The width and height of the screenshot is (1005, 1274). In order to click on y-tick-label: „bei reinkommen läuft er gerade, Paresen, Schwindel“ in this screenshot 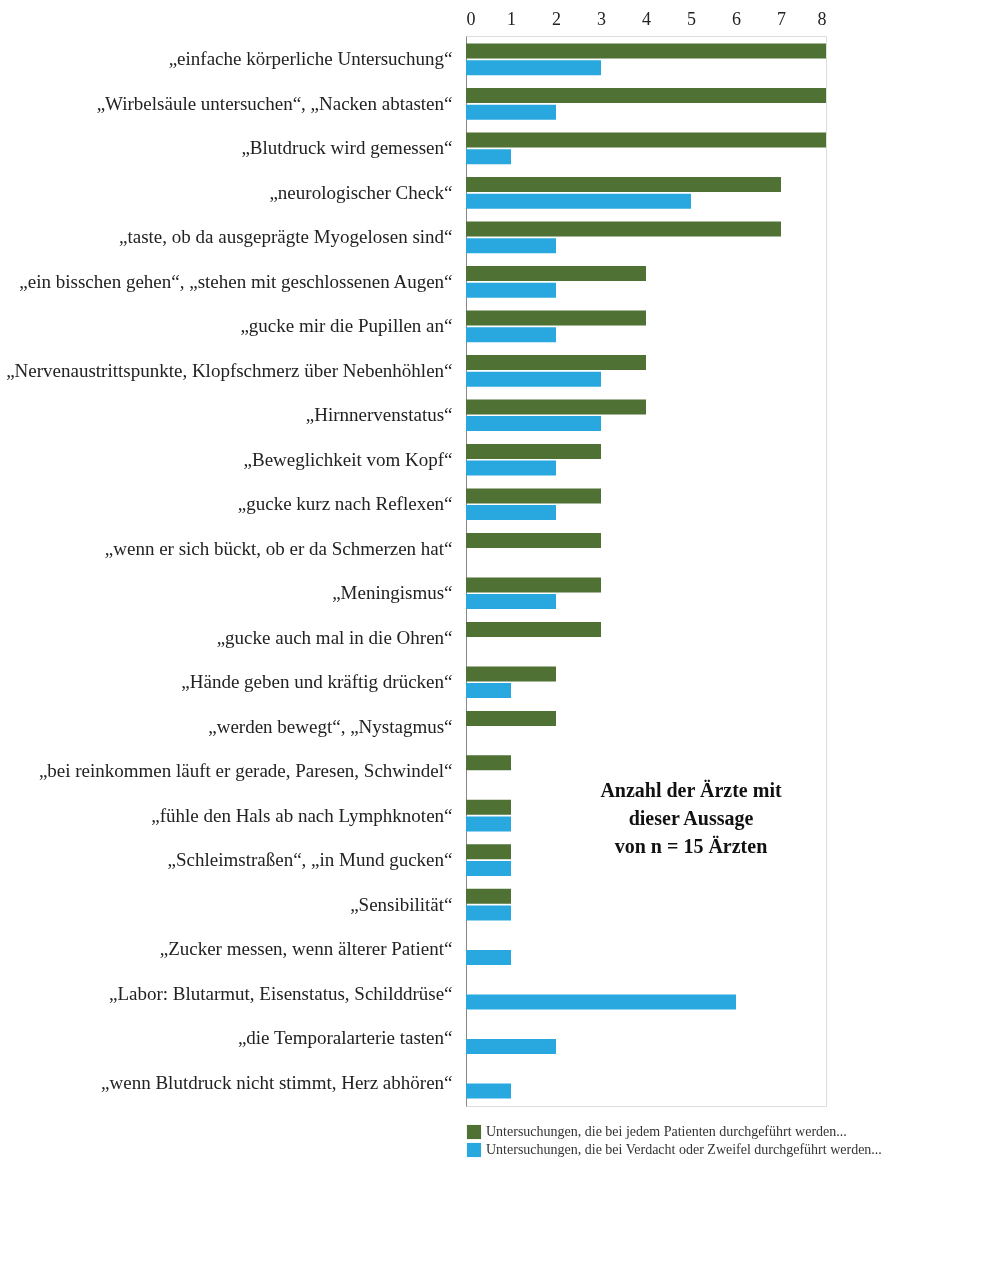, I will do `click(245, 771)`.